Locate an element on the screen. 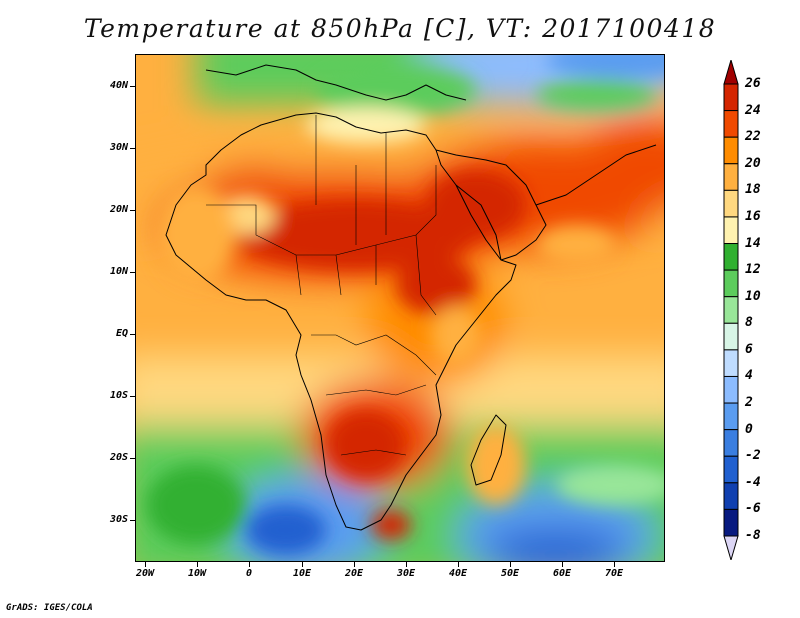 The height and width of the screenshot is (618, 800). colorbar is located at coordinates (731, 310).